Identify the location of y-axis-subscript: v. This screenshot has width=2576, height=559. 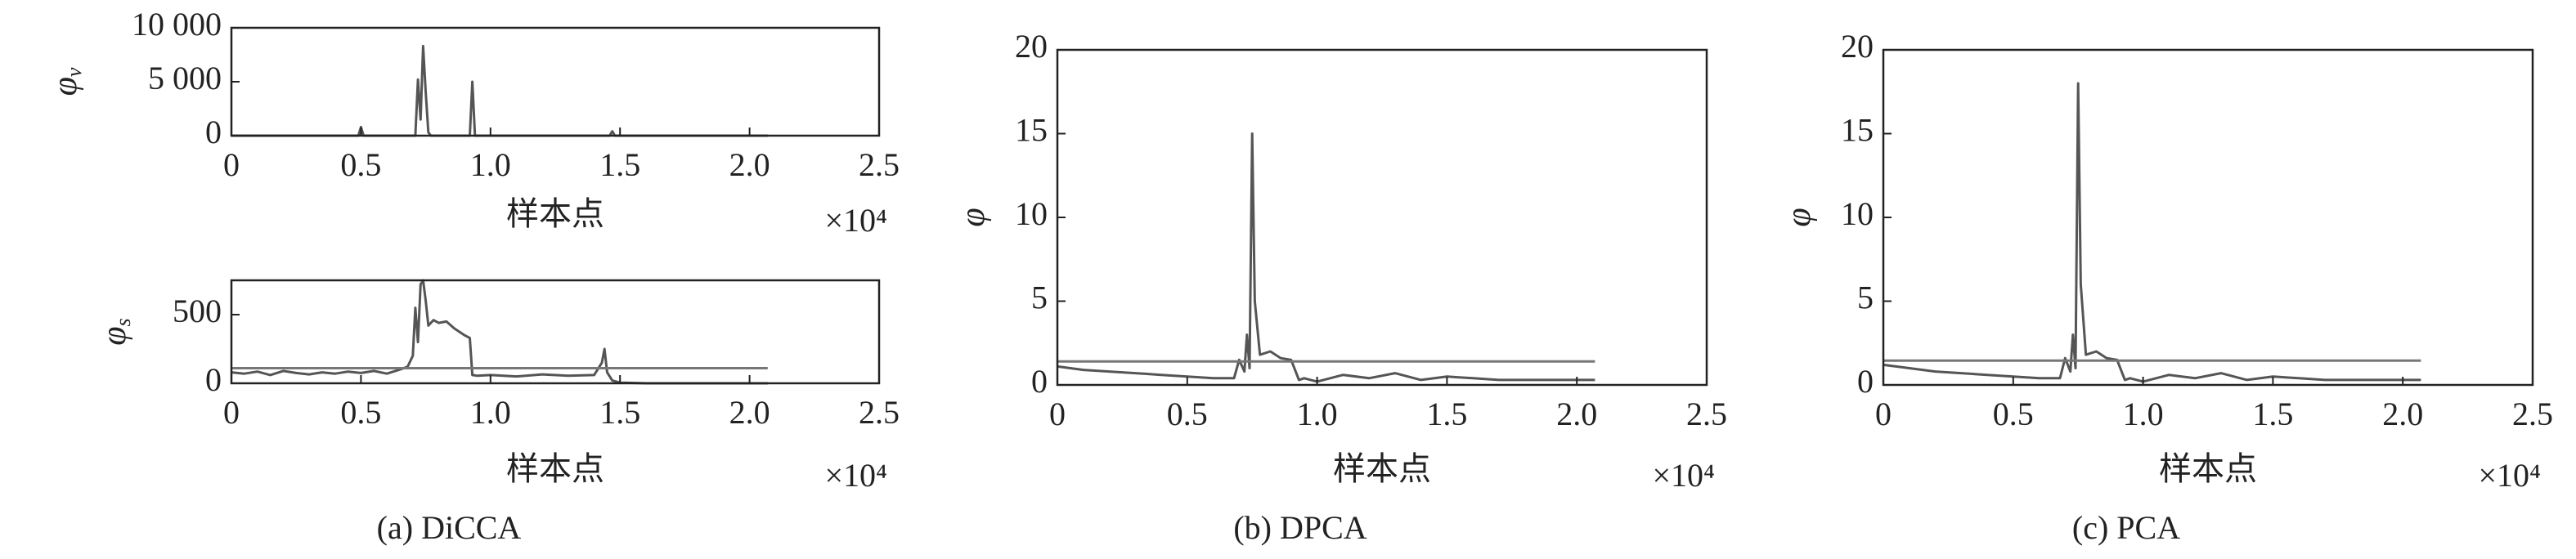
(74, 72).